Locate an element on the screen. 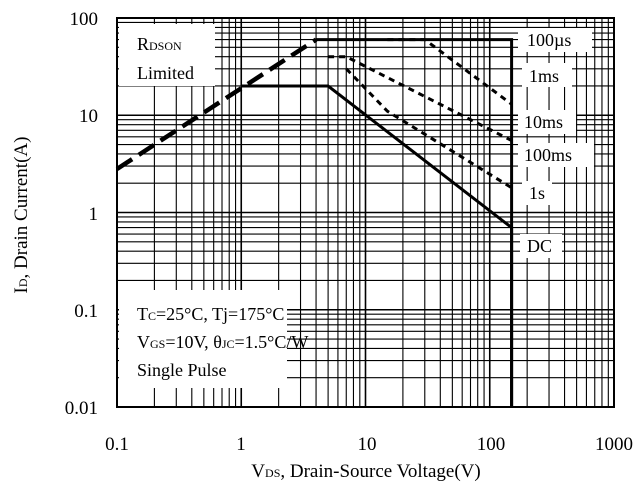 The image size is (643, 484). series-line-rdson-limited is located at coordinates (216, 104).